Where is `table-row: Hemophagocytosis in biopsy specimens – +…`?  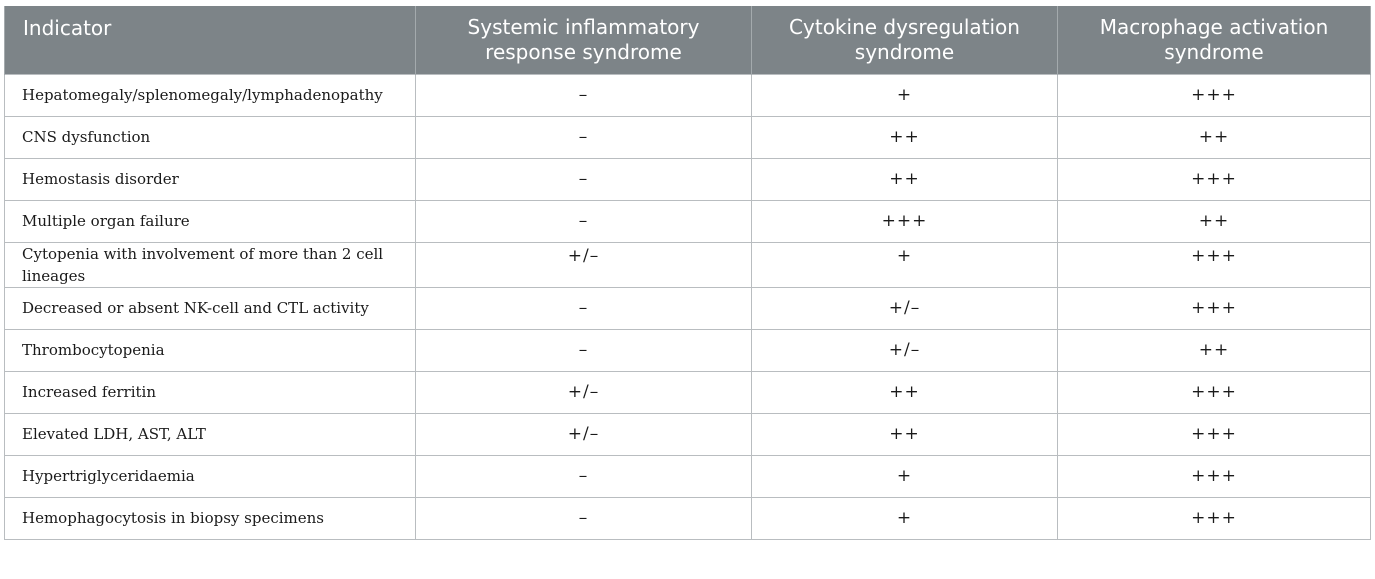
table-row: Hemophagocytosis in biopsy specimens – +… is located at coordinates (687, 518).